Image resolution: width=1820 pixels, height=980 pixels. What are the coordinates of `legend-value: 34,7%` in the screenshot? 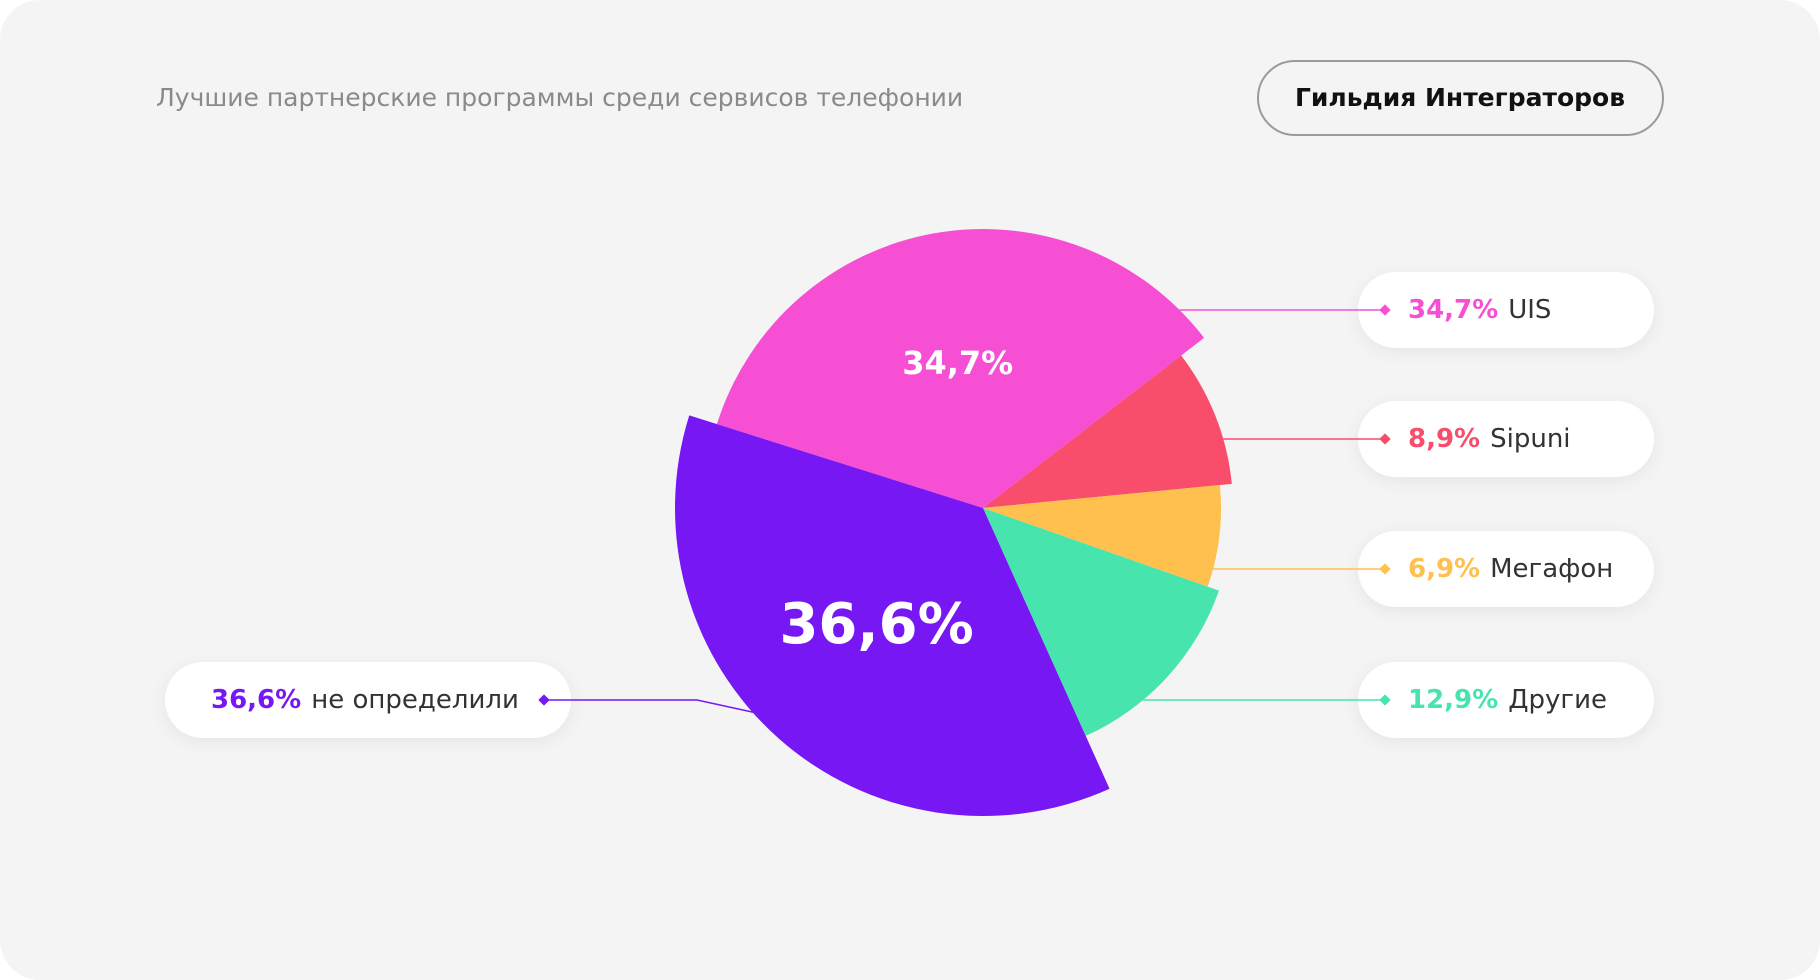 It's located at (1453, 310).